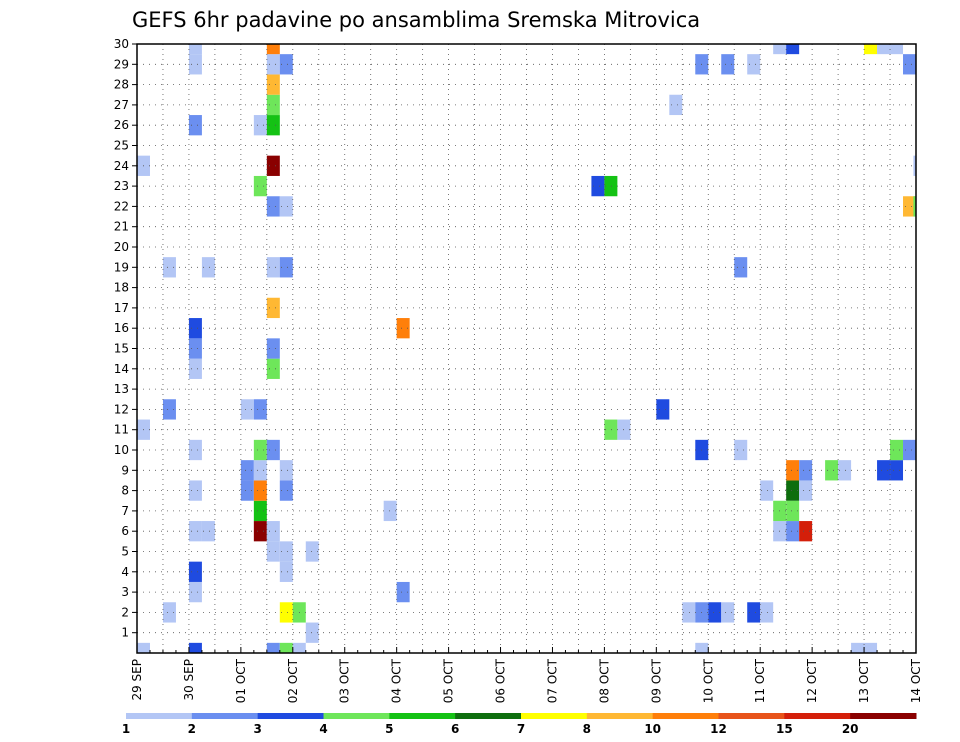 Image resolution: width=960 pixels, height=742 pixels. I want to click on y-tick-label: 16, so click(121, 328).